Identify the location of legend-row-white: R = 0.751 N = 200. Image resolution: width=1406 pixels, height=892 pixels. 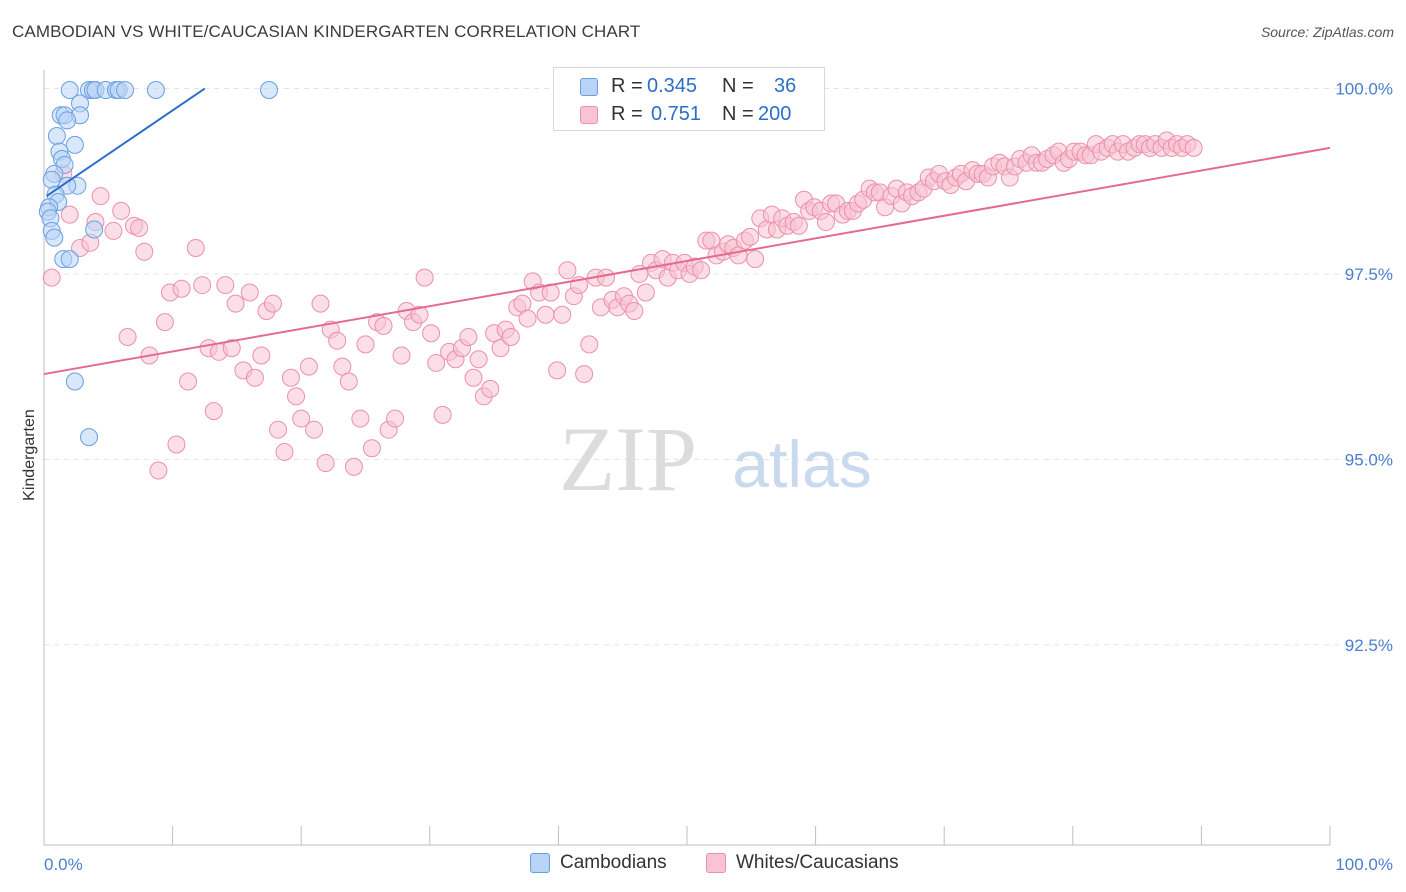
(689, 114).